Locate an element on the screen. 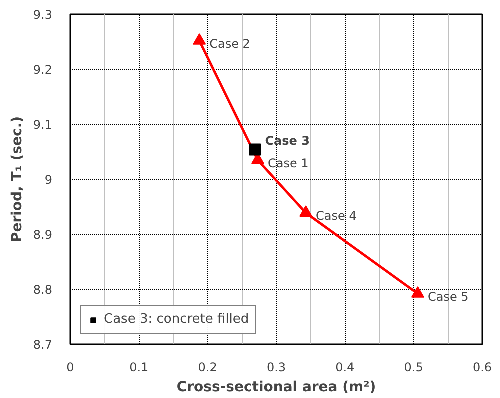 The height and width of the screenshot is (398, 500). y-tick-label: 9.2 is located at coordinates (43, 70).